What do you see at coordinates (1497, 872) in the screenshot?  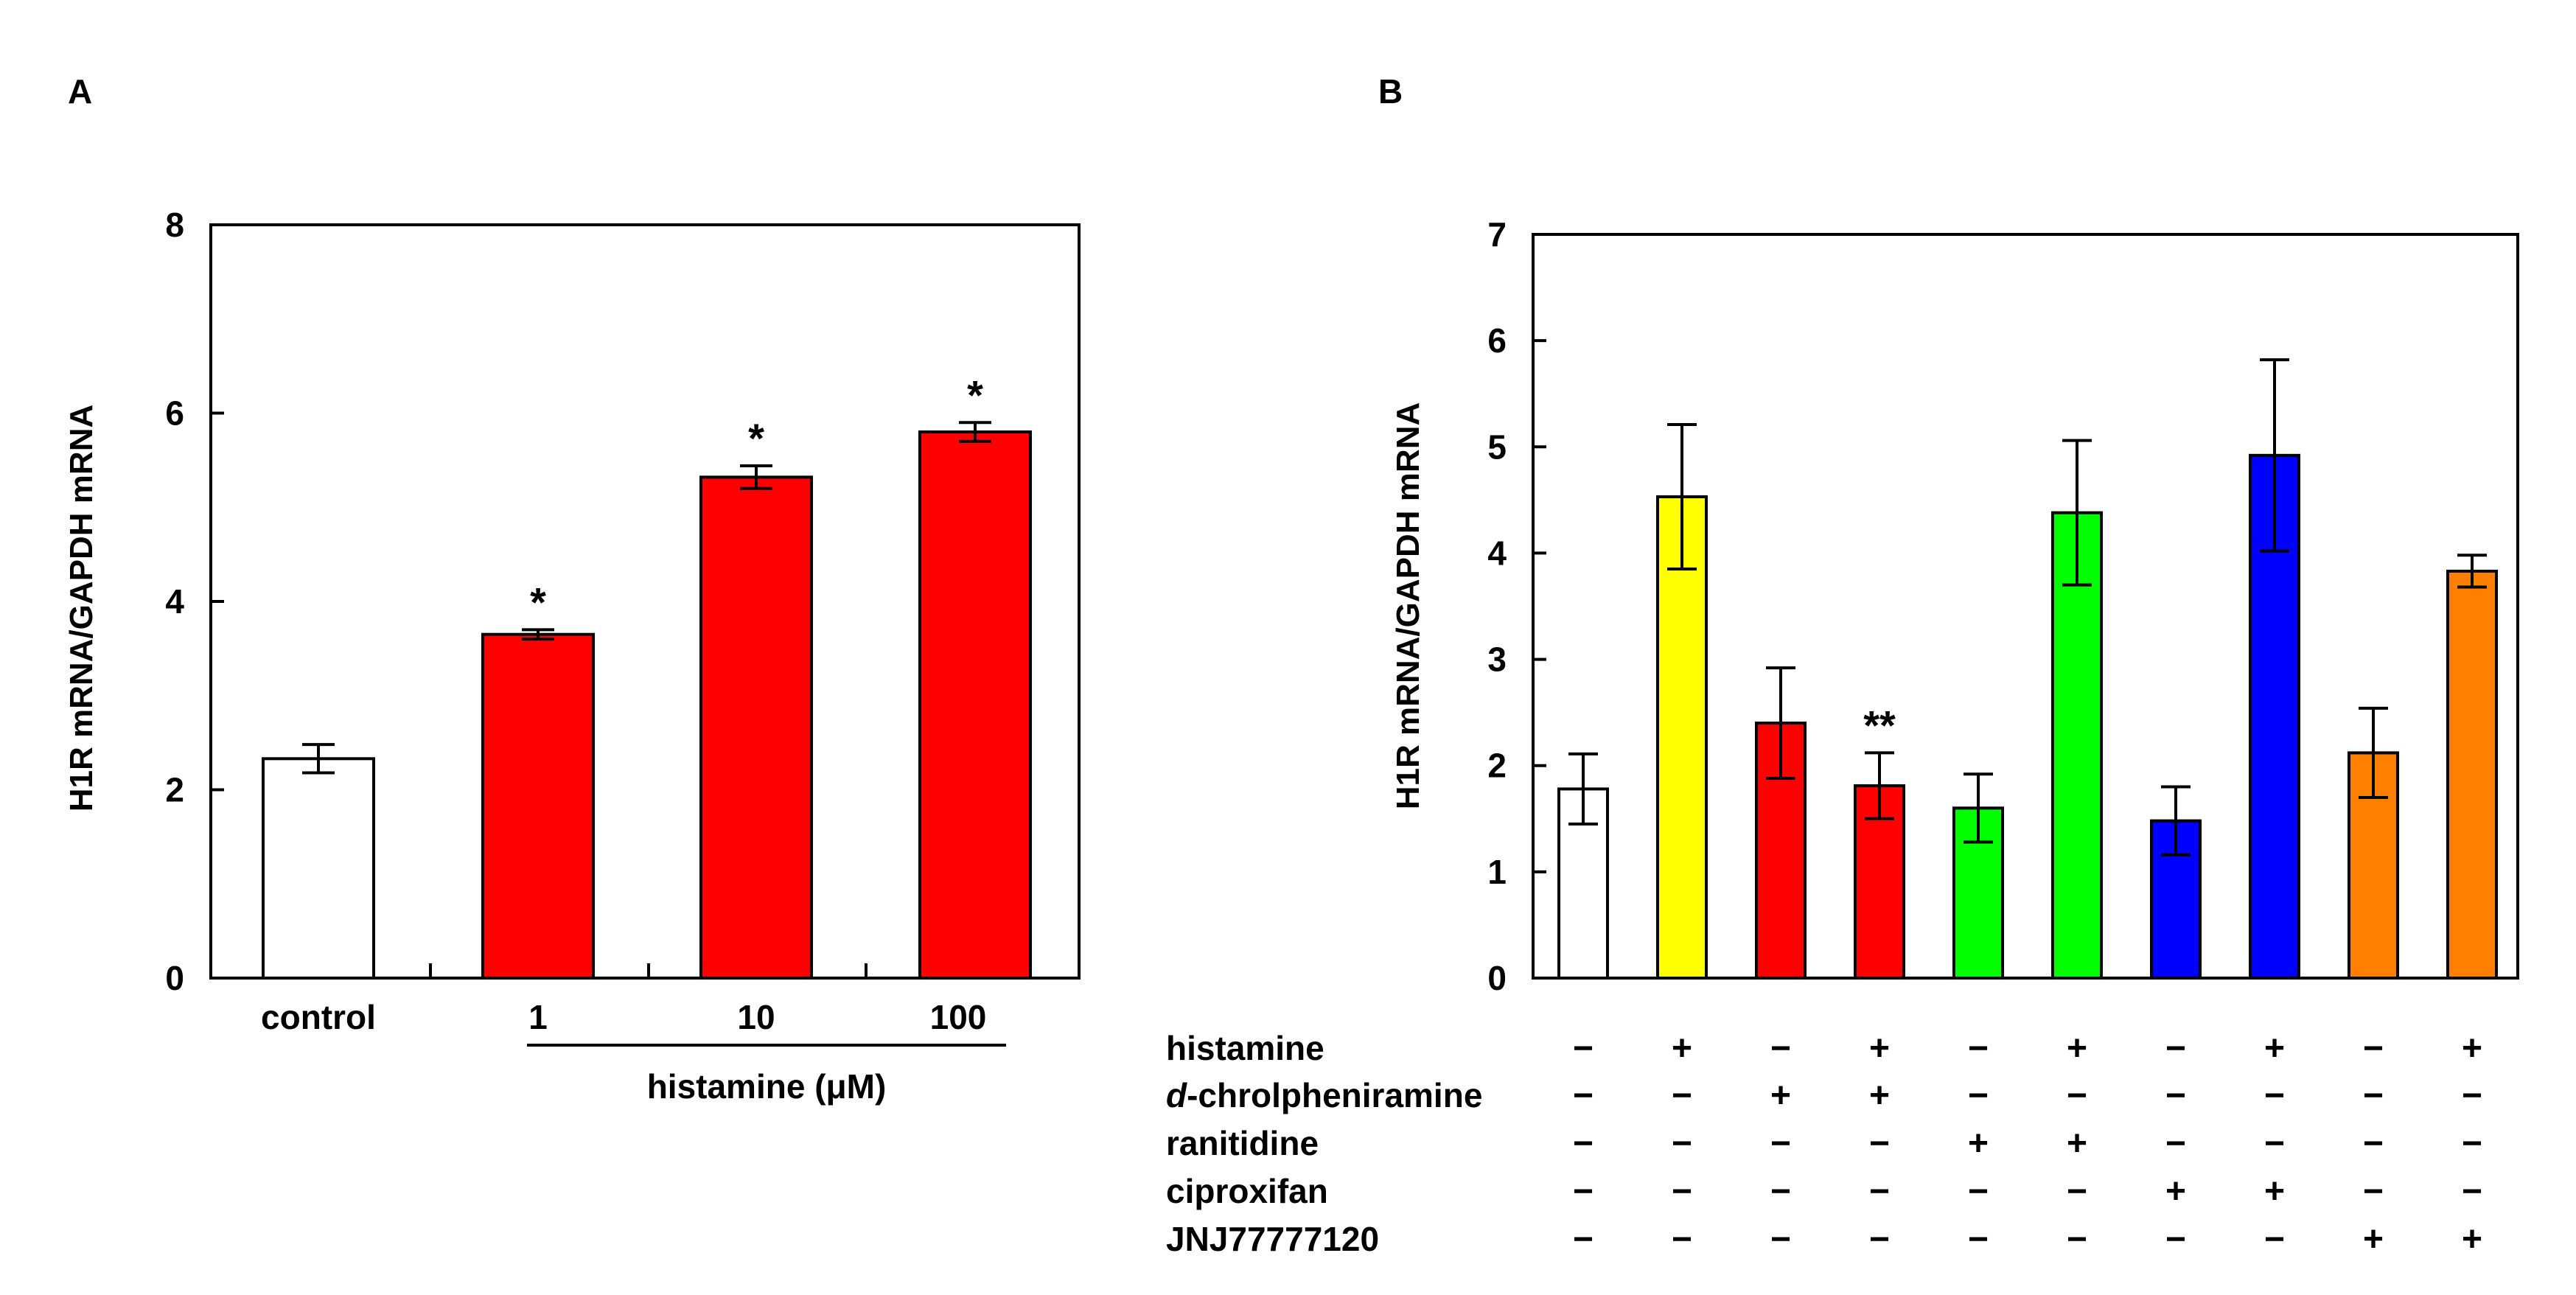 I see `y-tick-label: 1` at bounding box center [1497, 872].